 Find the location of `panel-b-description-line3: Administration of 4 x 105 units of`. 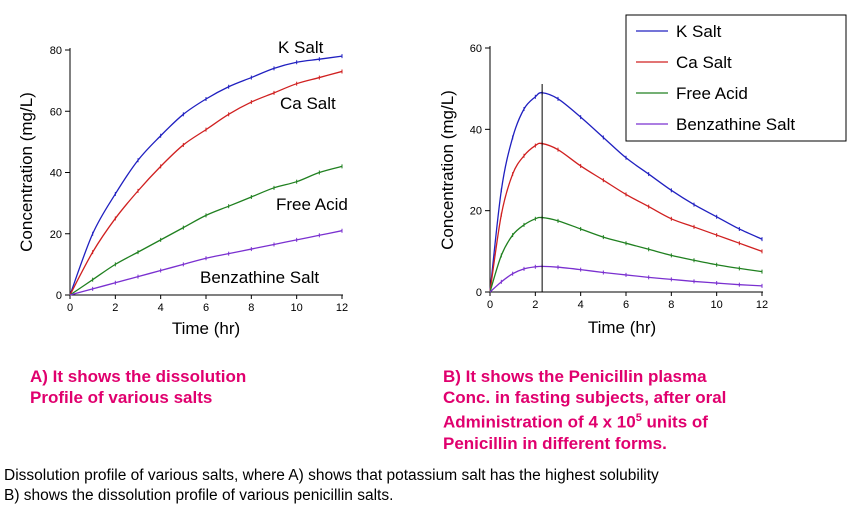

panel-b-description-line3: Administration of 4 x 105 units of is located at coordinates (584, 420).